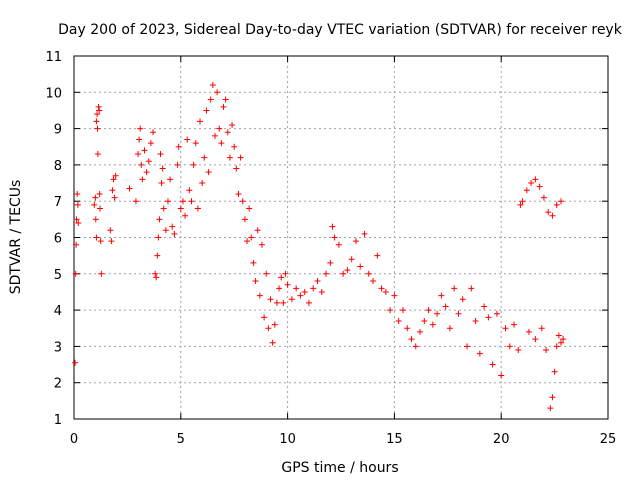 The width and height of the screenshot is (640, 480). Describe the element at coordinates (16, 237) in the screenshot. I see `y-axis-label: SDTVAR / TECUs` at that location.